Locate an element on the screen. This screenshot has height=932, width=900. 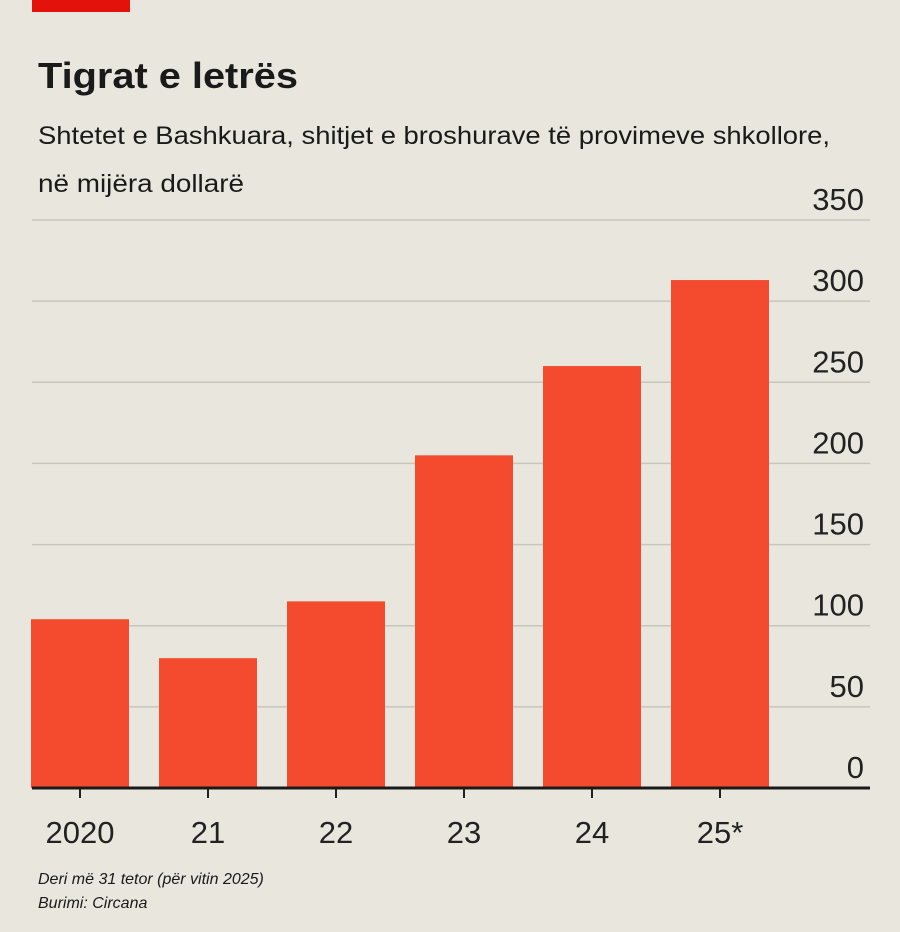
chart-subtitle: në mijëra dollarë is located at coordinates (141, 184).